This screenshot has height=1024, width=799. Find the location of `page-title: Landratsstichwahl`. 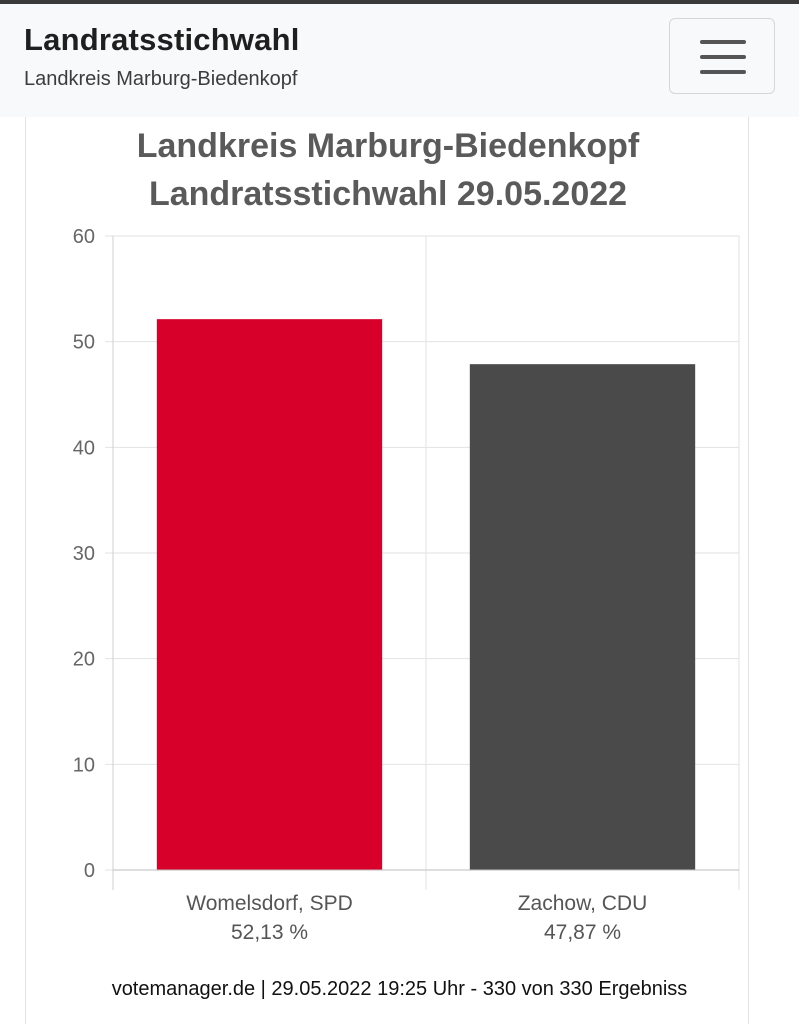

page-title: Landratsstichwahl is located at coordinates (162, 39).